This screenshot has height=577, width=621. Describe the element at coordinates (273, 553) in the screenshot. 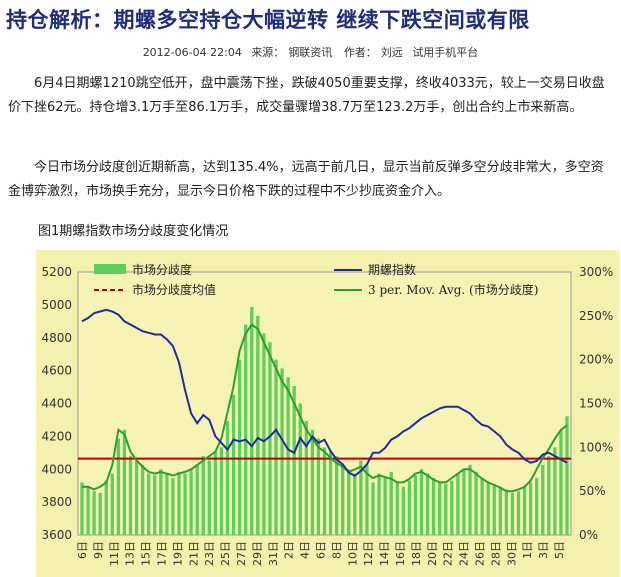

I see `x-tick-label: 31日` at that location.